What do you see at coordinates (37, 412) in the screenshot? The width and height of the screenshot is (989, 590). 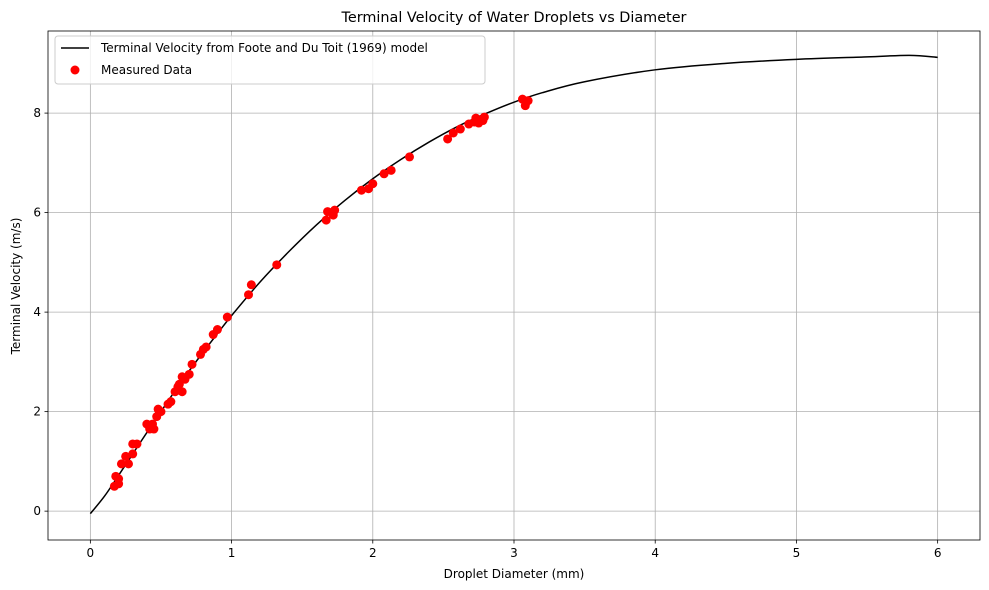 I see `y-tick-label: 2` at bounding box center [37, 412].